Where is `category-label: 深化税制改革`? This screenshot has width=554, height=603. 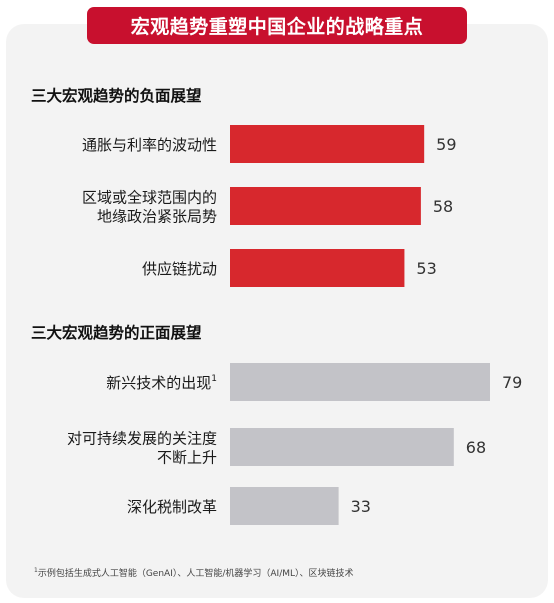
category-label: 深化税制改革 is located at coordinates (172, 507).